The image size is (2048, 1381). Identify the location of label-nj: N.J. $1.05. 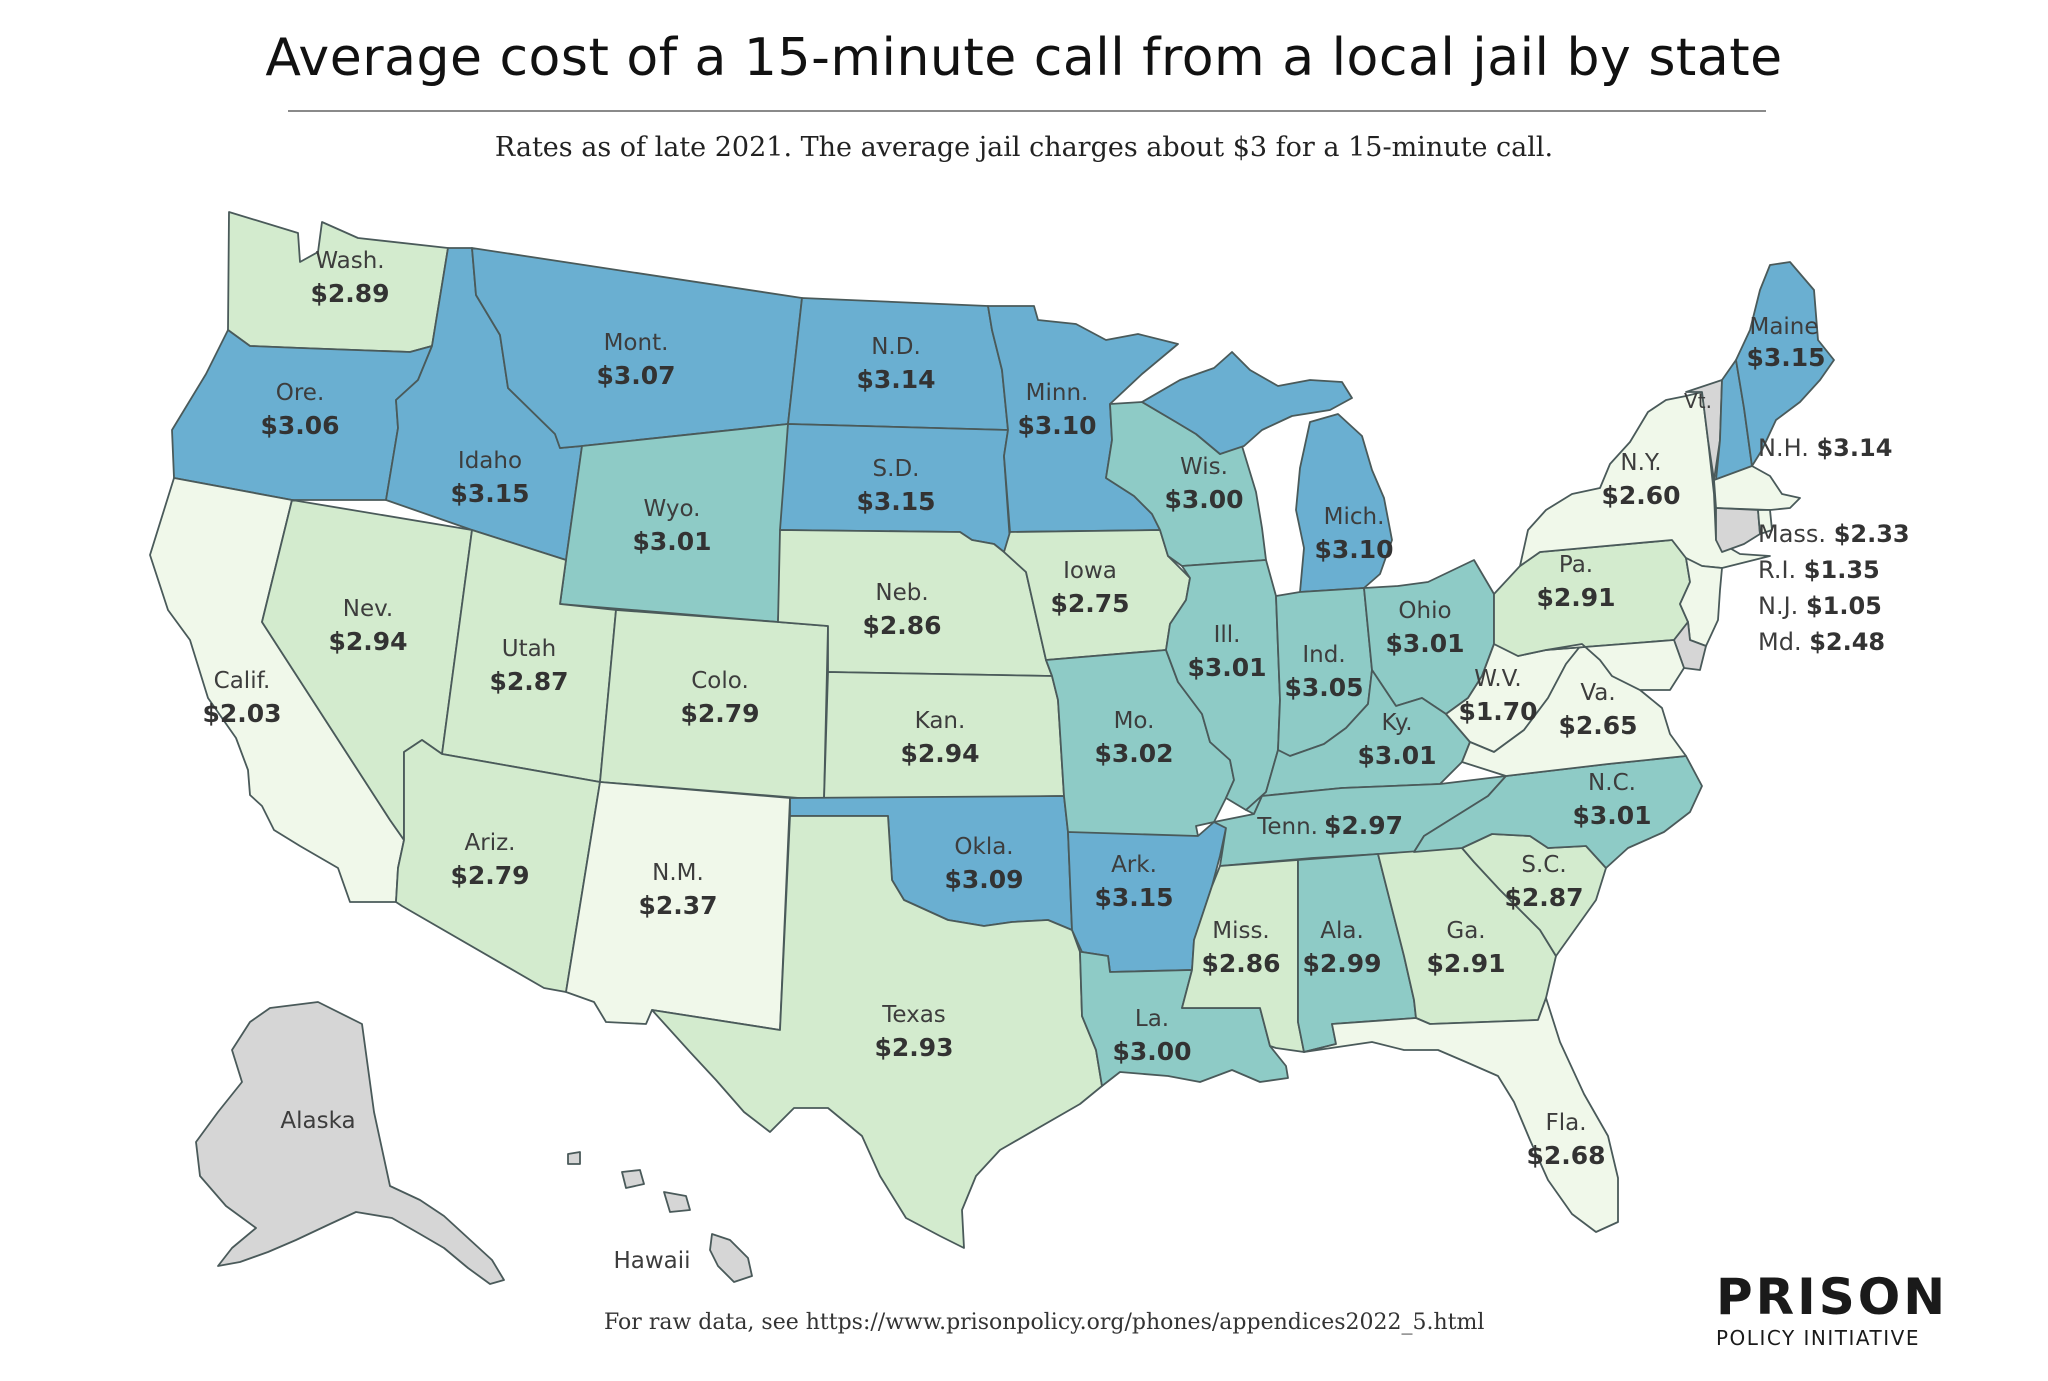
(1820, 606).